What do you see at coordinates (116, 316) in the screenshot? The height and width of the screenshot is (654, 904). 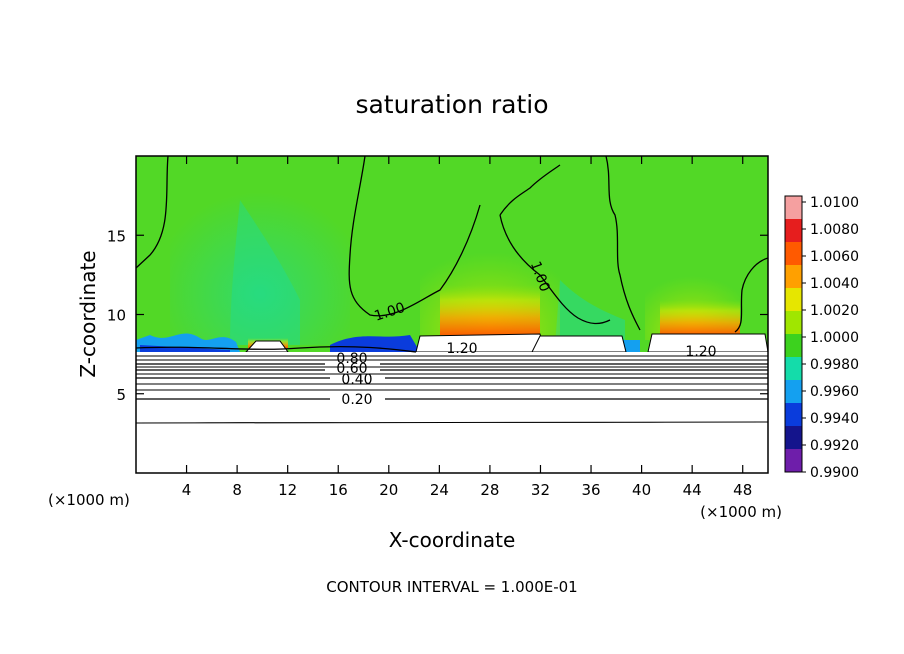 I see `y-tick-label: 10` at bounding box center [116, 316].